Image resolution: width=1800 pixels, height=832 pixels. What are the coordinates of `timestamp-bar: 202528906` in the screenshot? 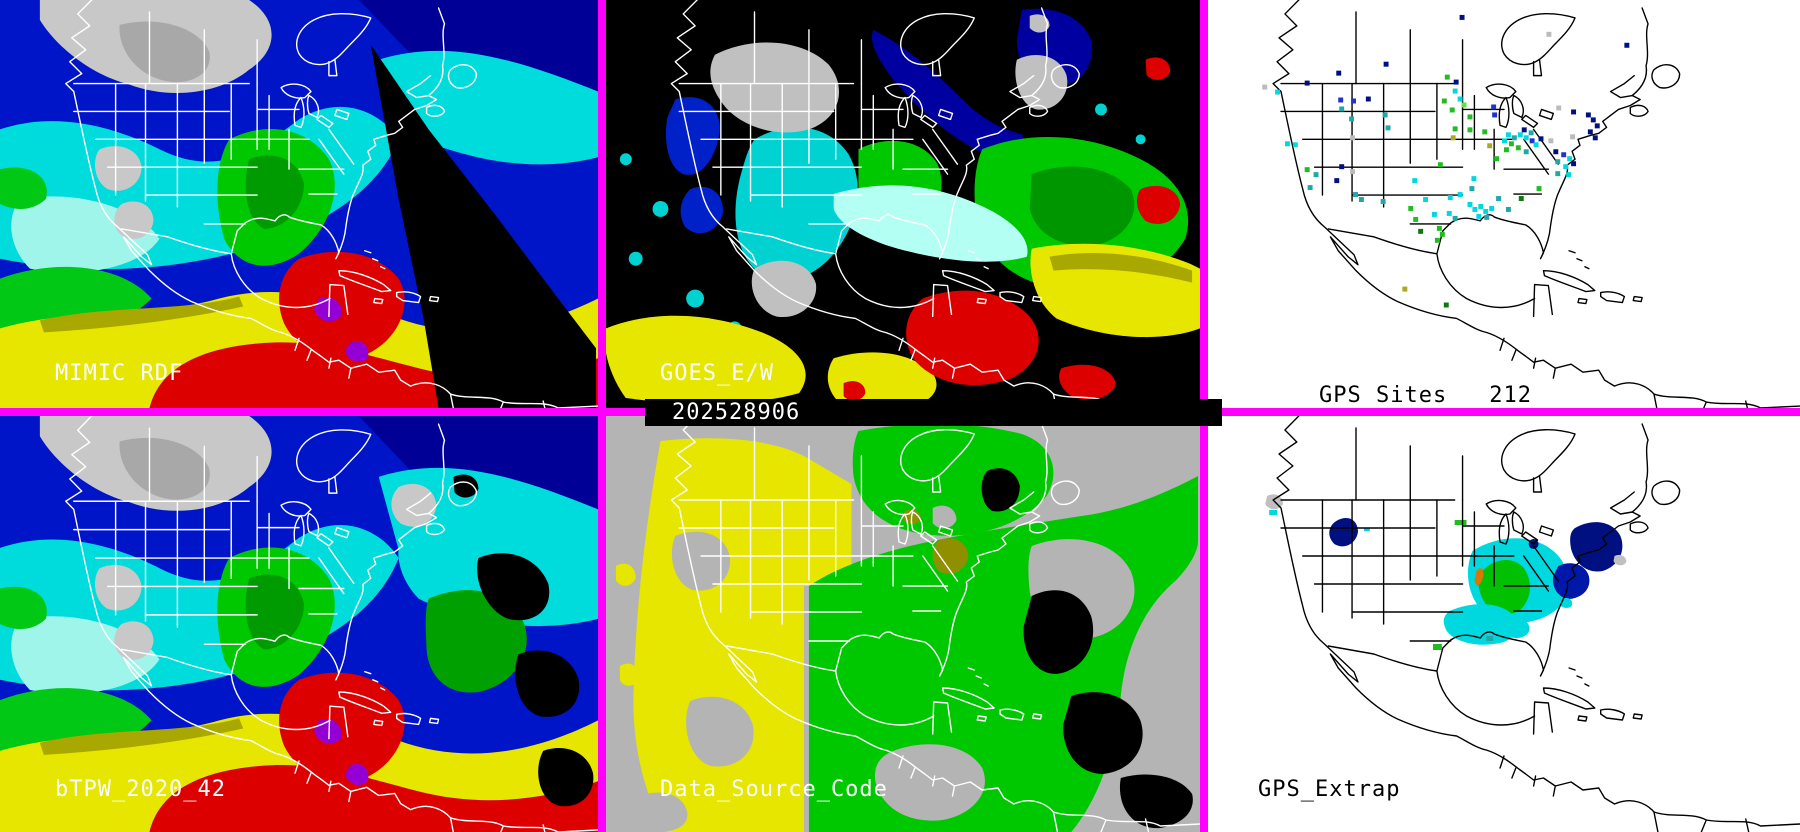 It's located at (933, 412).